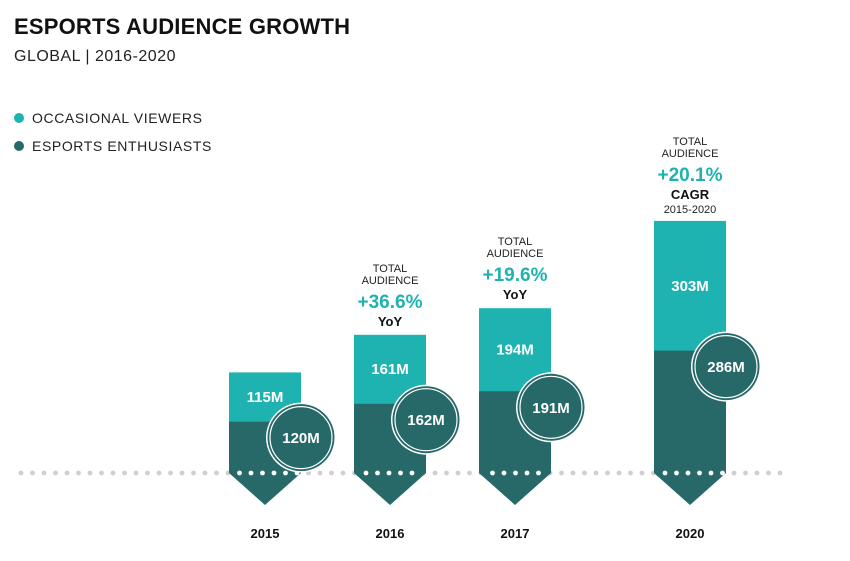  Describe the element at coordinates (690, 210) in the screenshot. I see `annotation-range-2020: 2015-2020` at that location.